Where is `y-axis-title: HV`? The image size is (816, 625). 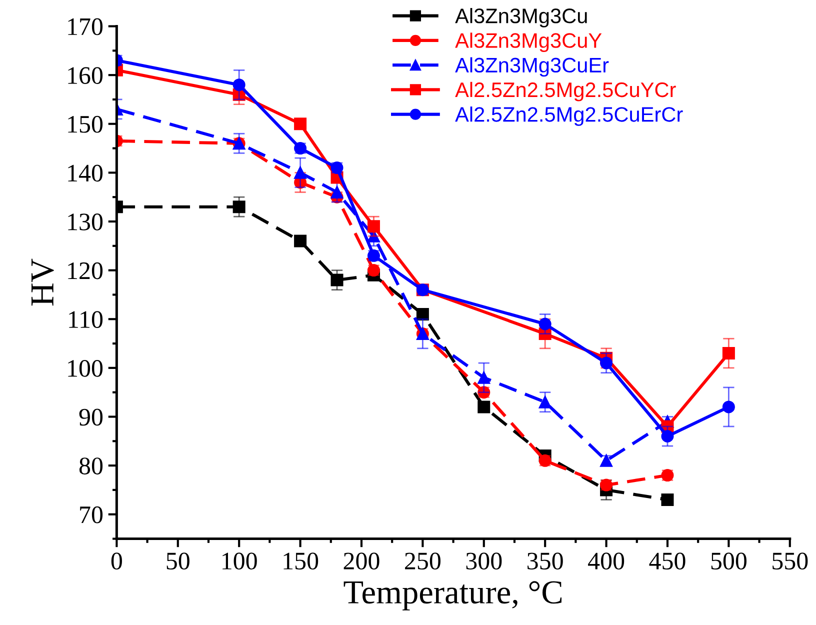 y-axis-title: HV is located at coordinates (43, 282).